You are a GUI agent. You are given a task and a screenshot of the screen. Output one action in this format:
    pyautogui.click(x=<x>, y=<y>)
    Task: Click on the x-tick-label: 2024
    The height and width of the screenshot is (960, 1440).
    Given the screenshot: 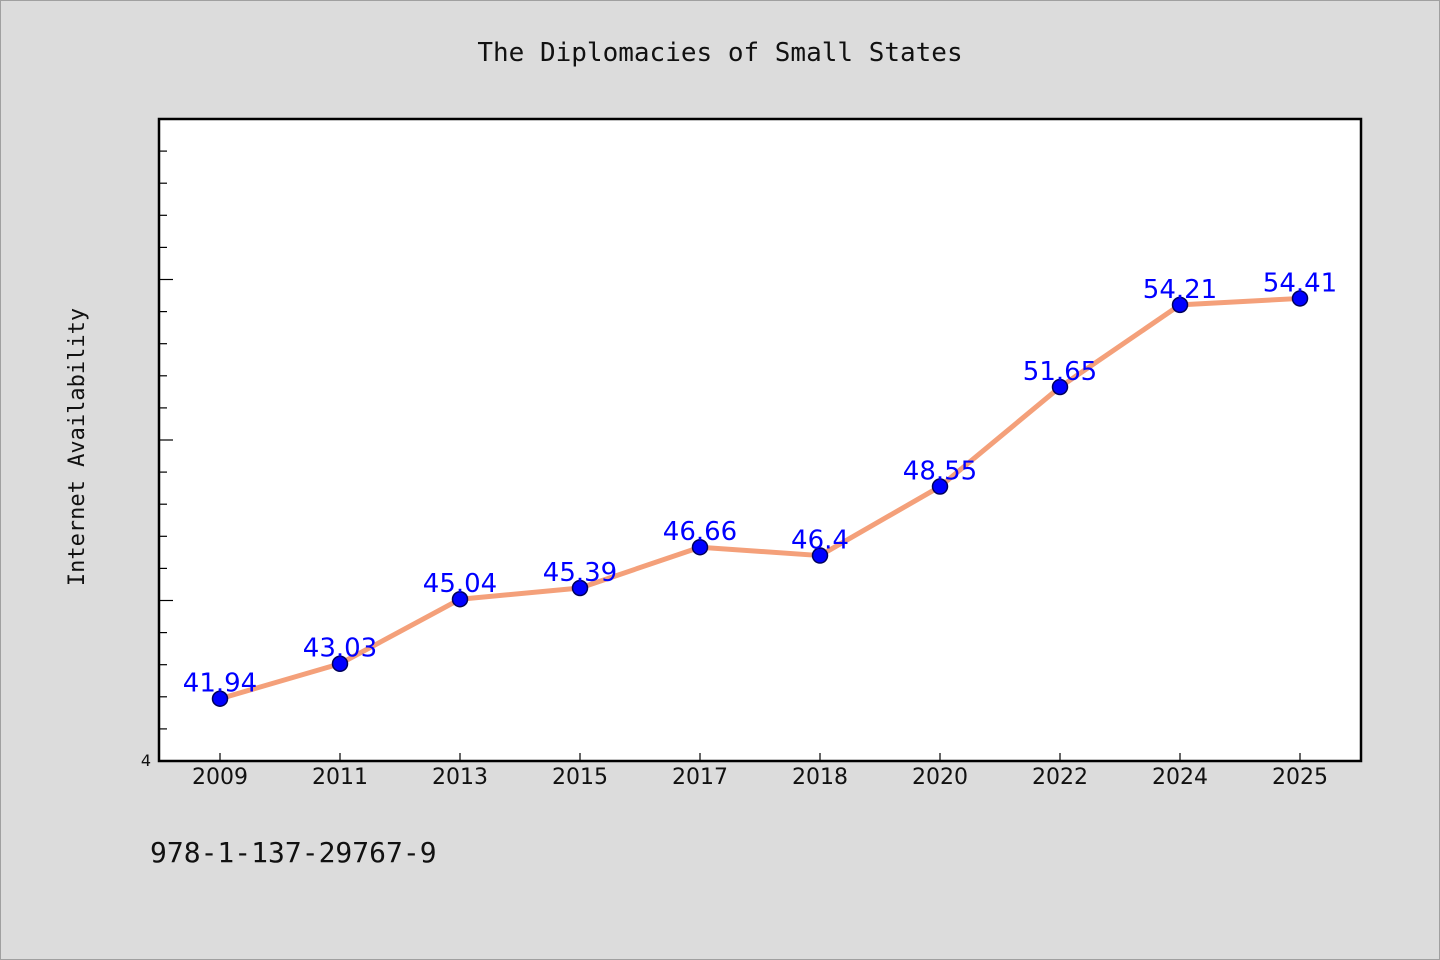 What is the action you would take?
    pyautogui.click(x=1180, y=777)
    